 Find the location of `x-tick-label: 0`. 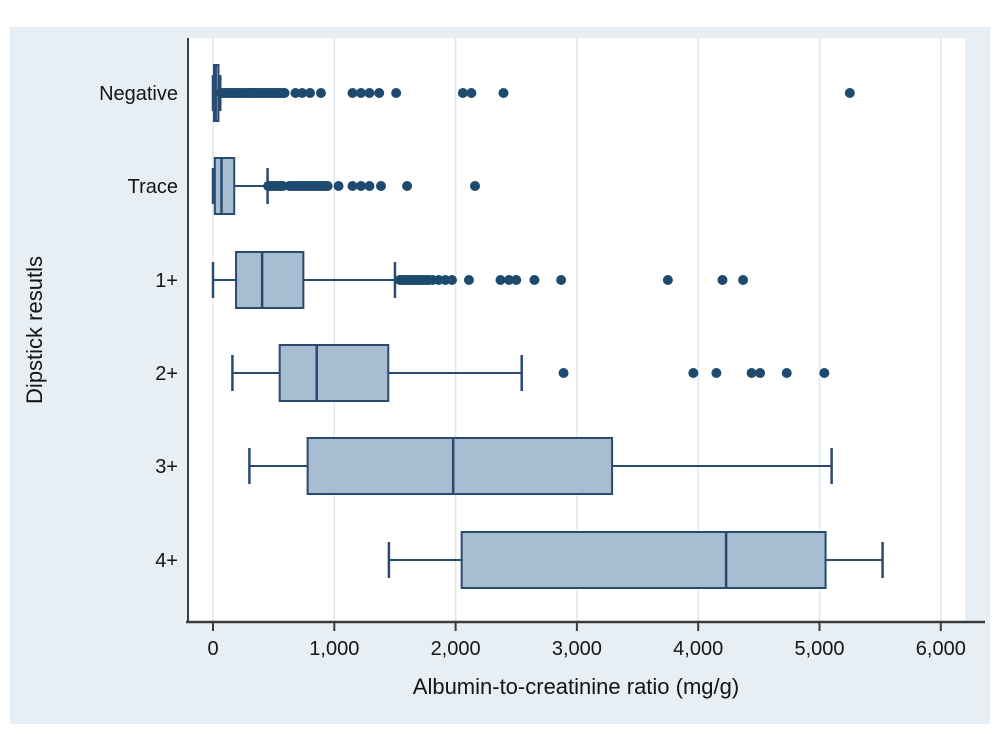

x-tick-label: 0 is located at coordinates (212, 649).